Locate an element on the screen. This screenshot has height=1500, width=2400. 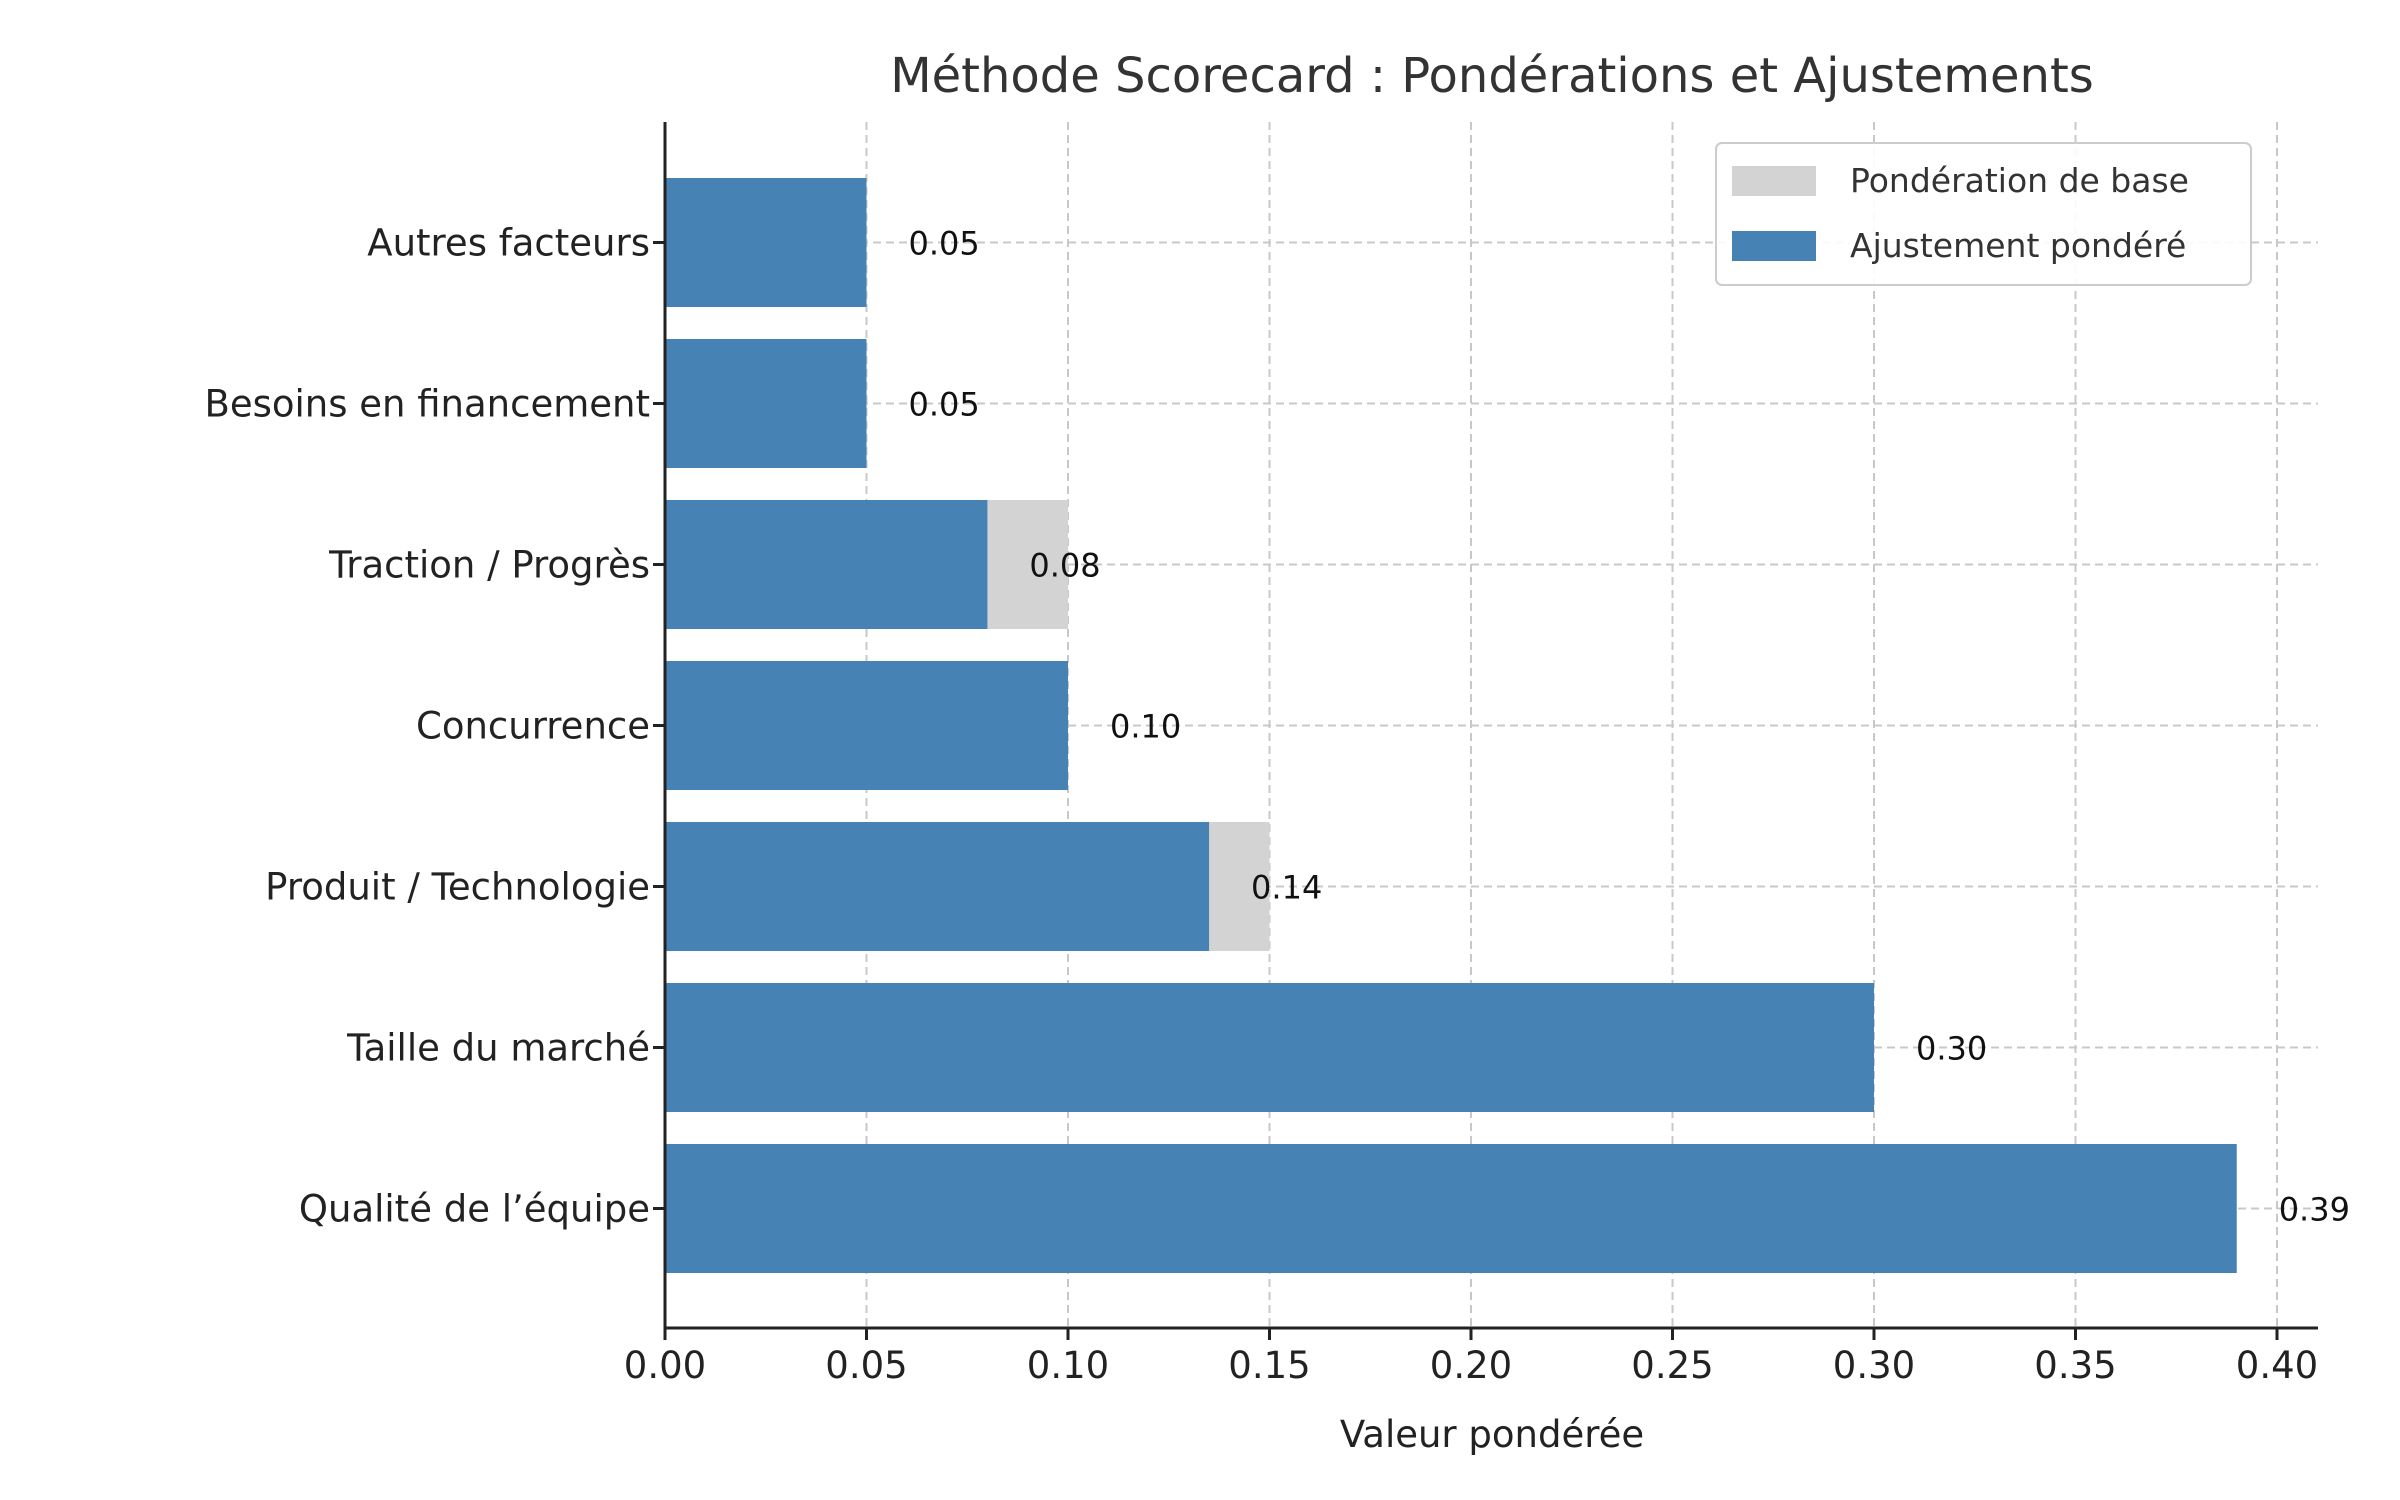
x-tick-label: 0.40 is located at coordinates (2277, 1365).